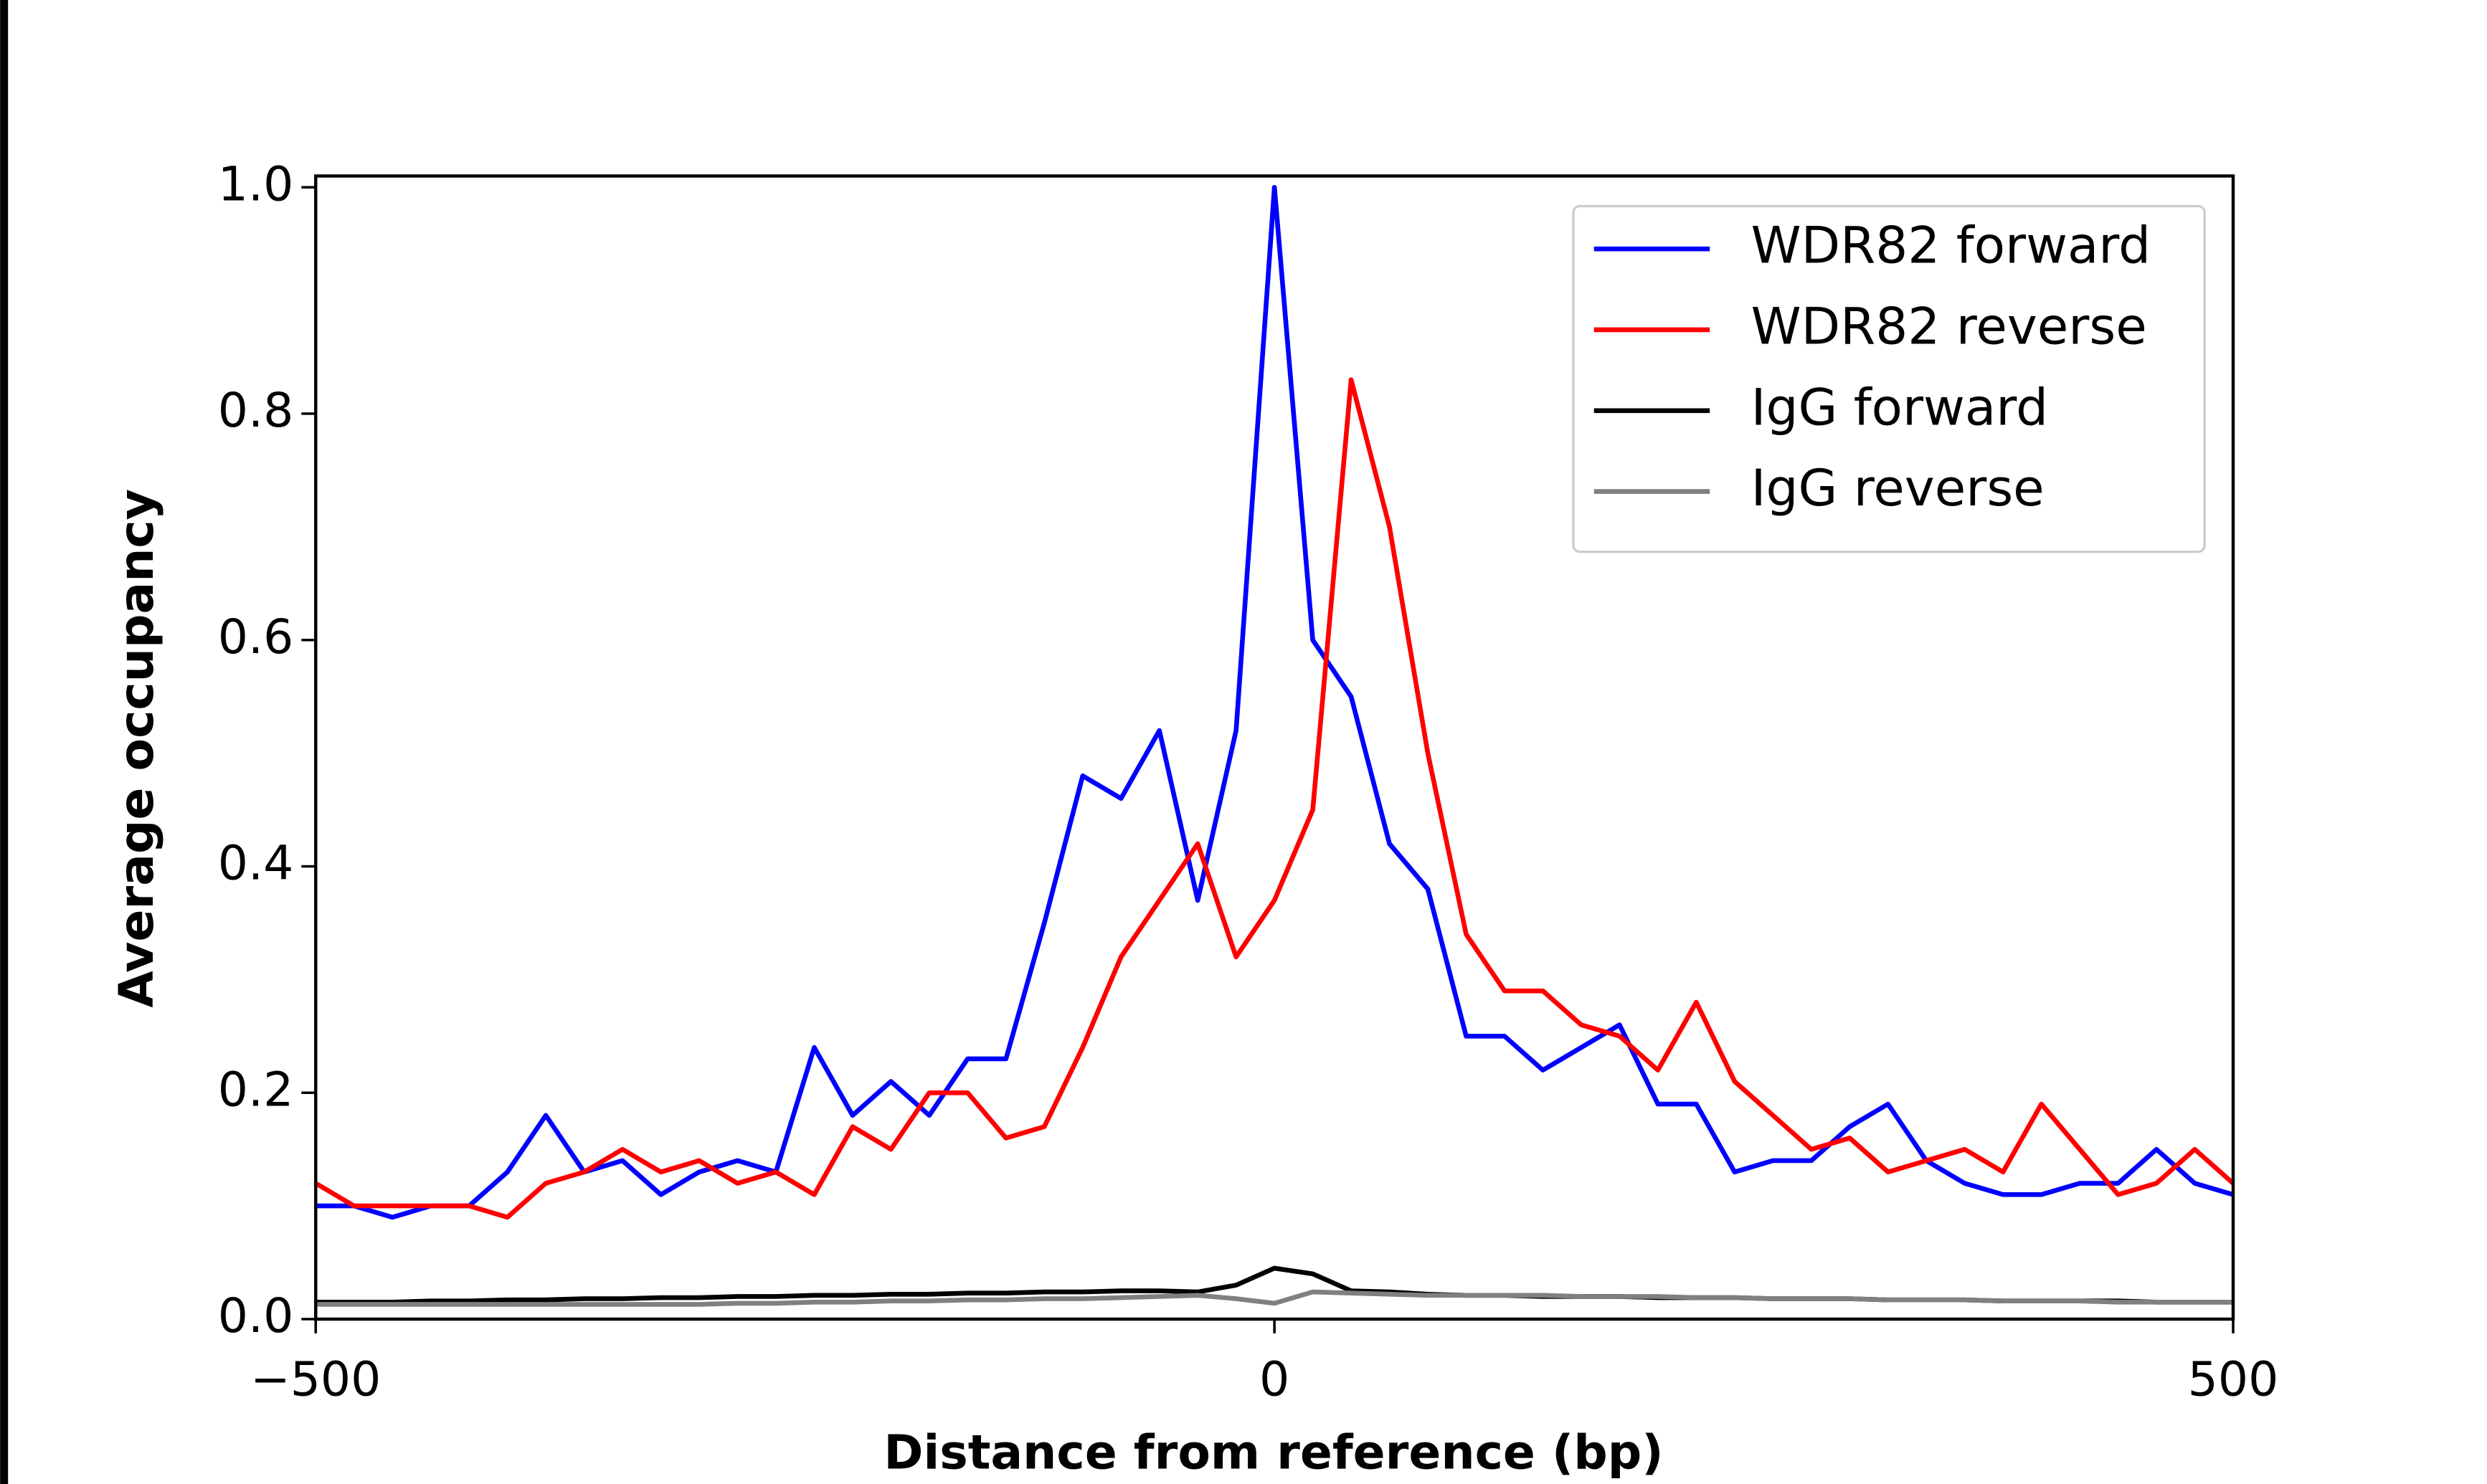 Image resolution: width=2487 pixels, height=1484 pixels. Describe the element at coordinates (256, 1316) in the screenshot. I see `y-tick-label: 0.0` at that location.